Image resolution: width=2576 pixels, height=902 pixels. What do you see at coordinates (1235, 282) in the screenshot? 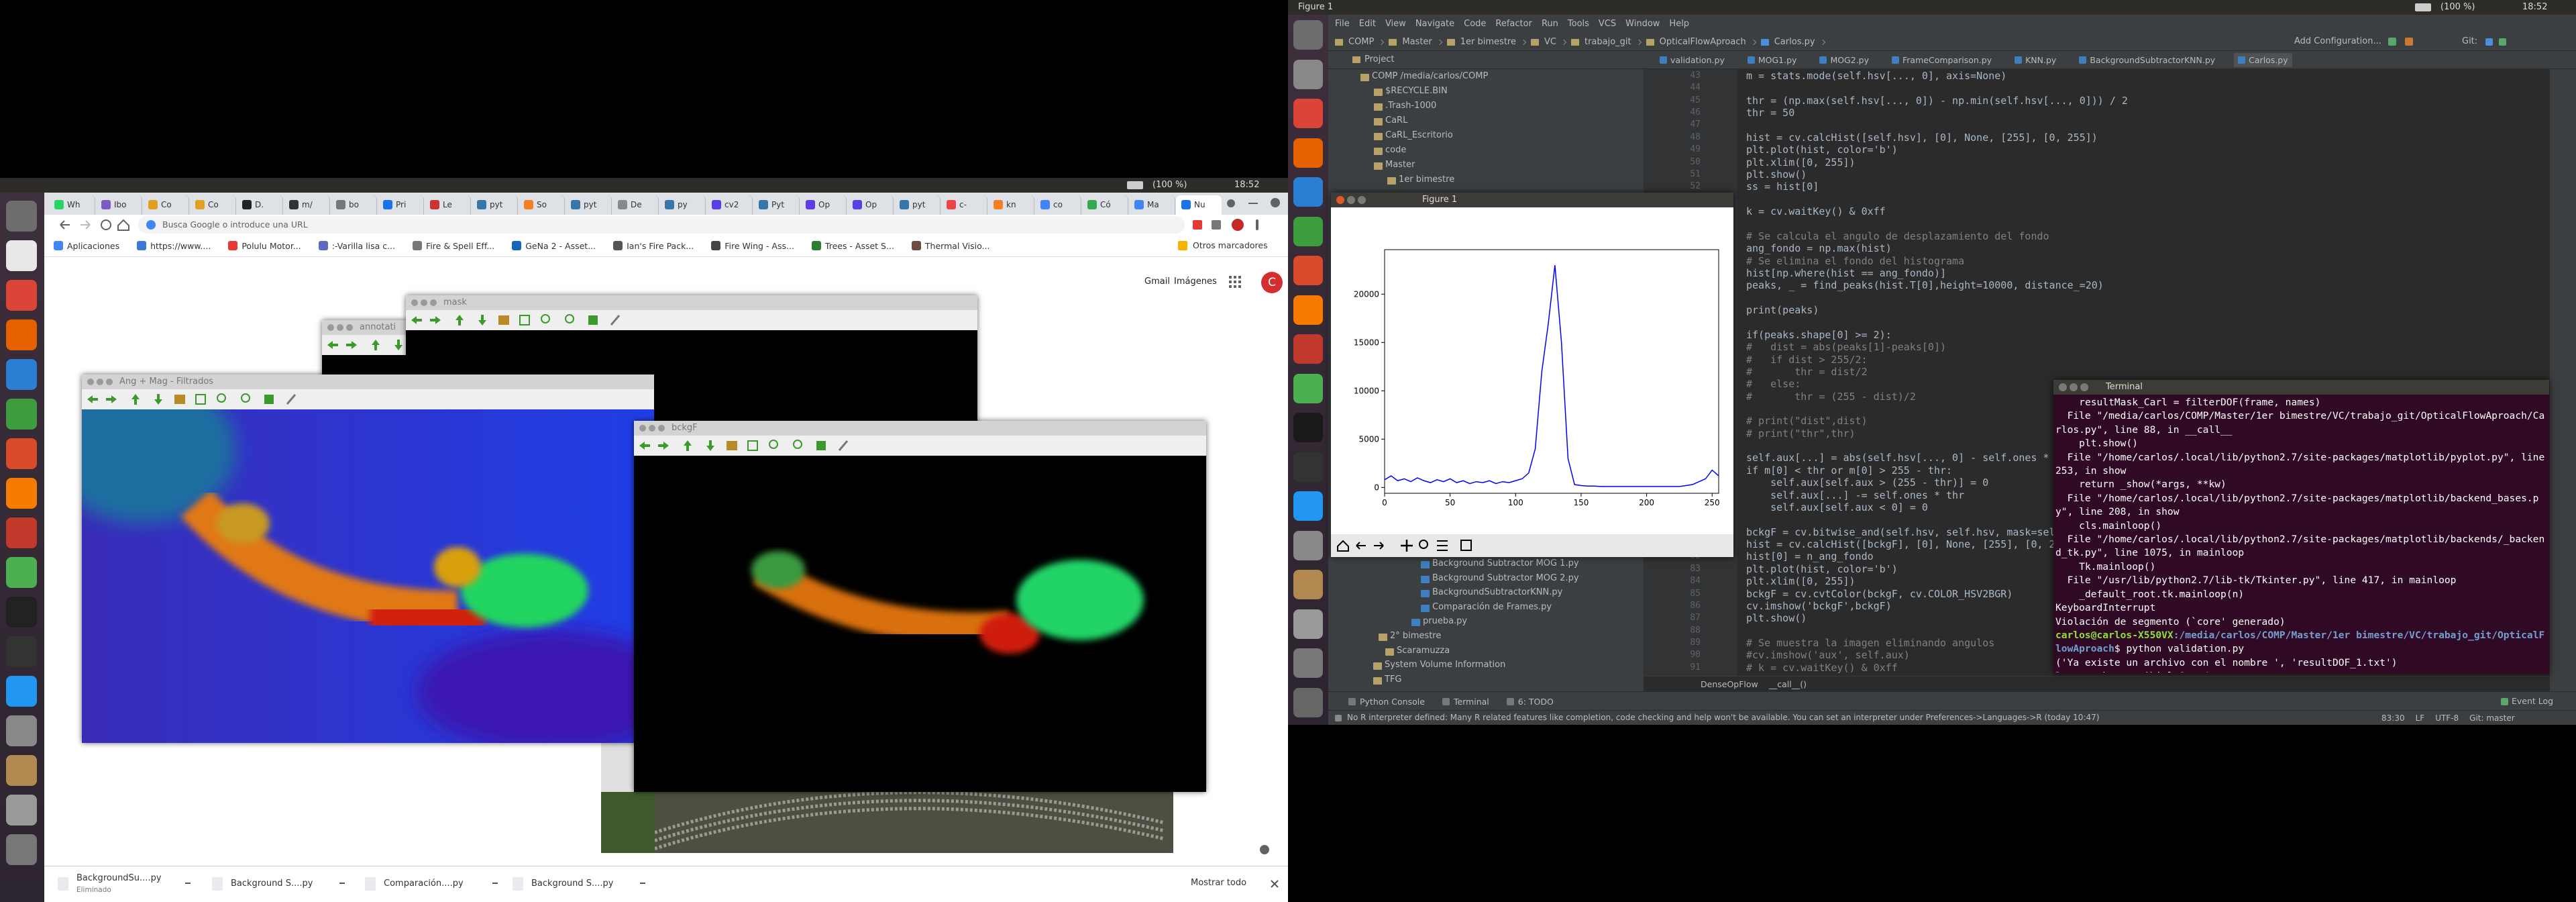
I see `apps-button` at bounding box center [1235, 282].